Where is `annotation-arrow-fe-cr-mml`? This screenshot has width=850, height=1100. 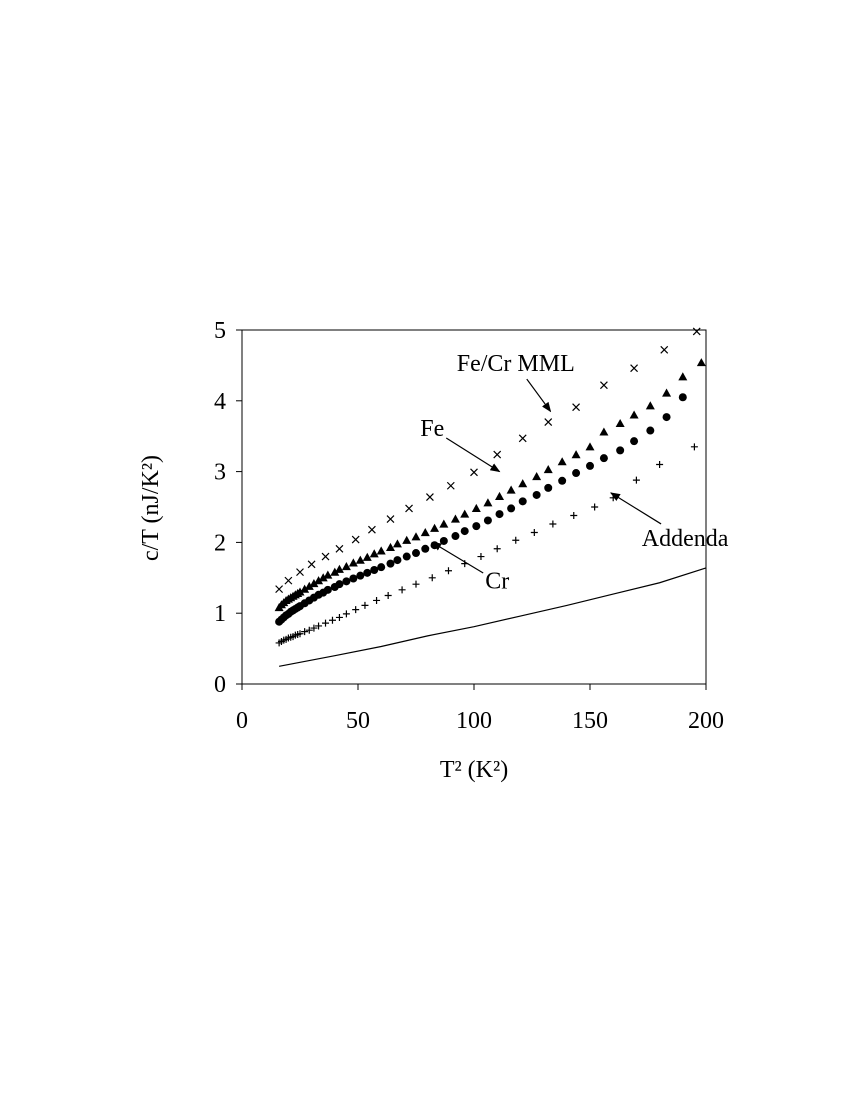 annotation-arrow-fe-cr-mml is located at coordinates (539, 395).